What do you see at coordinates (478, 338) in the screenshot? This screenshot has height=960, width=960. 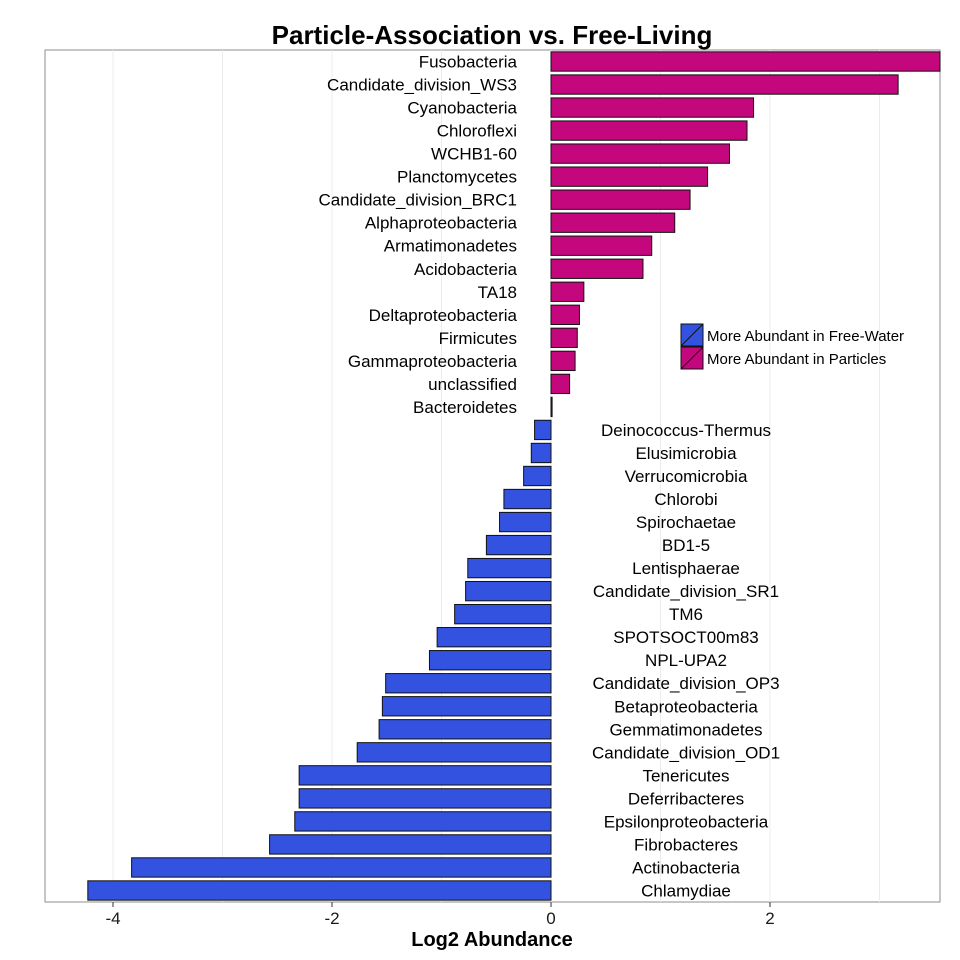 I see `category-label: Firmicutes` at bounding box center [478, 338].